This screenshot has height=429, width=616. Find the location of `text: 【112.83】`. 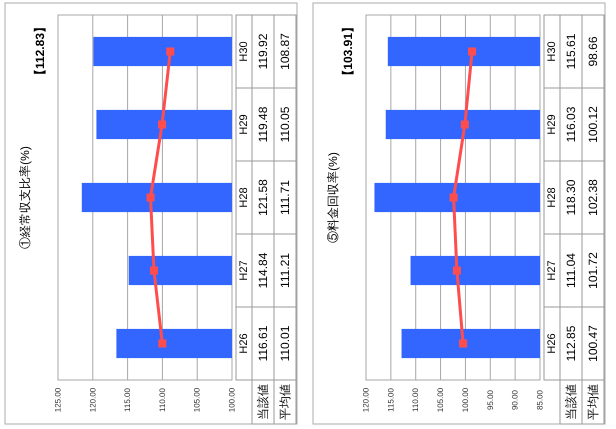

text: 【112.83】 is located at coordinates (40, 51).